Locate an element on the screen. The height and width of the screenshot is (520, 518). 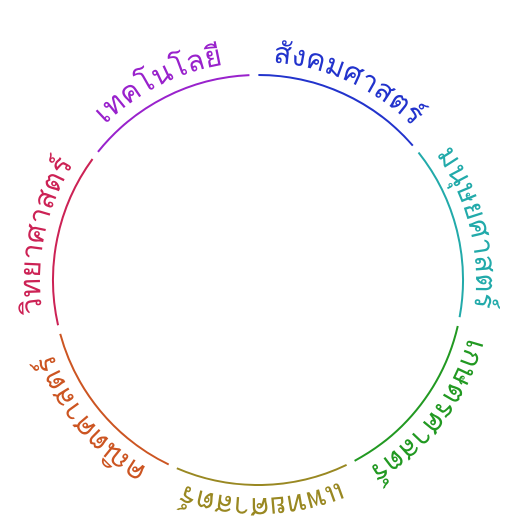
segment-label: เทคโนโลยี is located at coordinates (156, 83).